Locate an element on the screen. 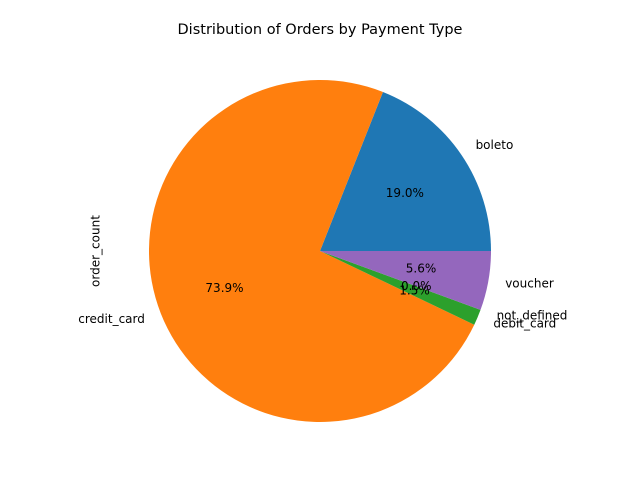 The width and height of the screenshot is (640, 480). slice-voucher is located at coordinates (405, 280).